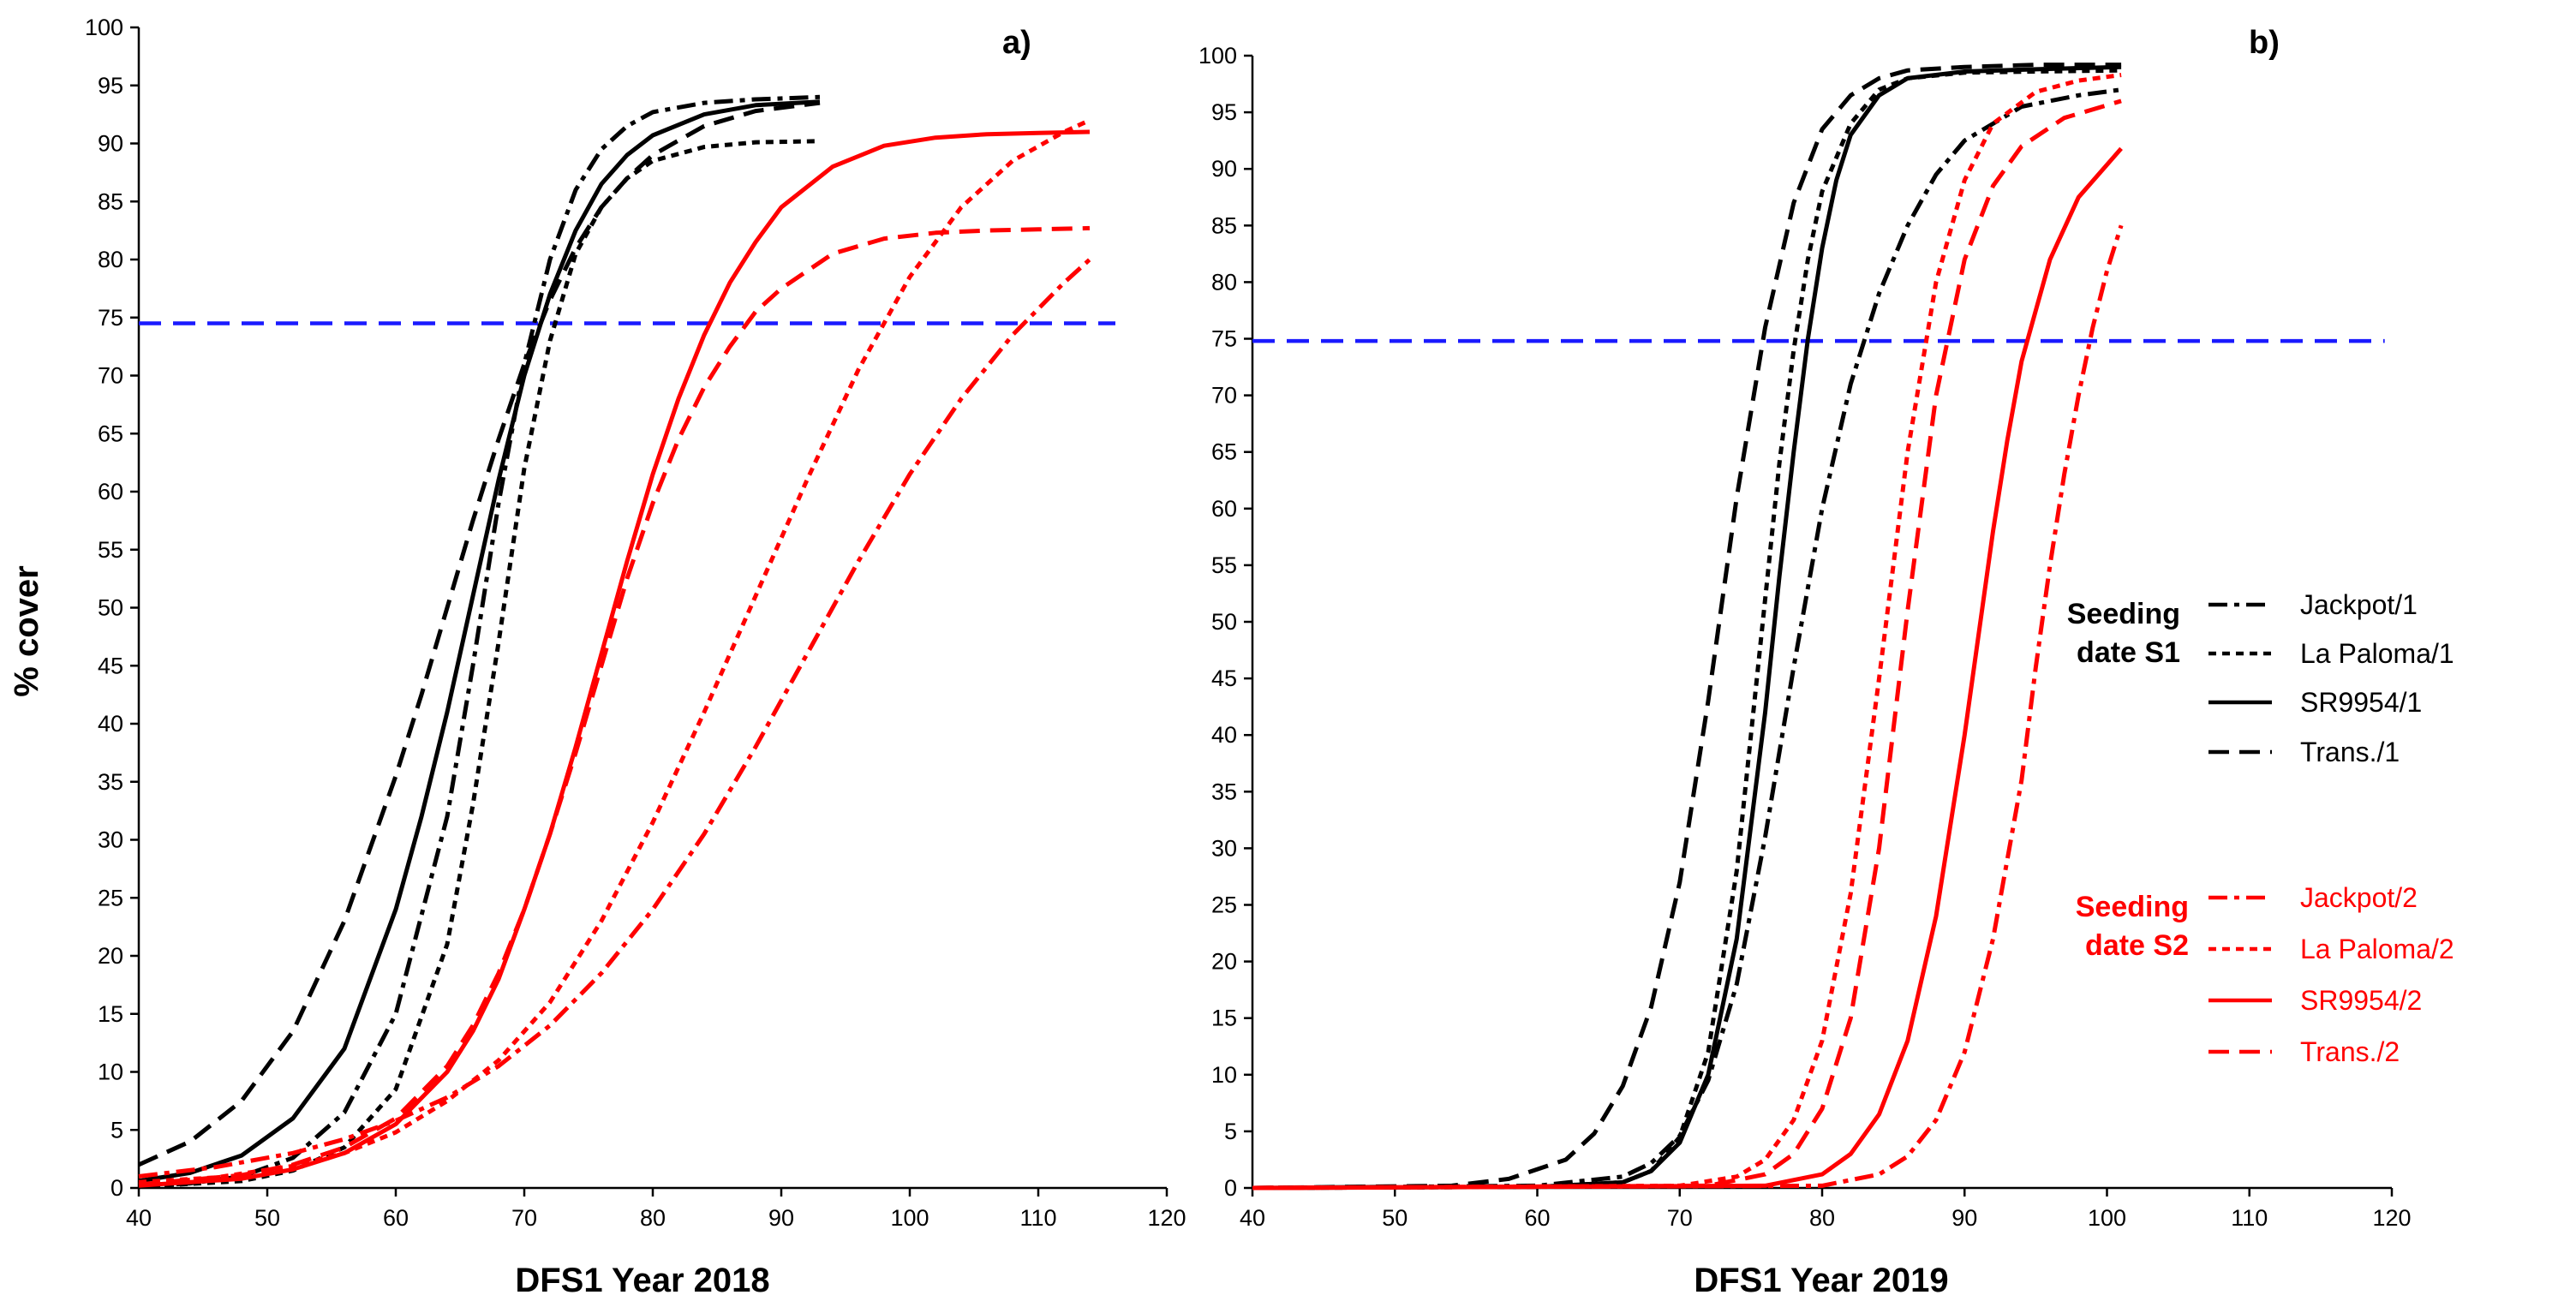 This screenshot has width=2576, height=1313. Describe the element at coordinates (2132, 907) in the screenshot. I see `legend-heading-s2-line1: Seeding` at that location.